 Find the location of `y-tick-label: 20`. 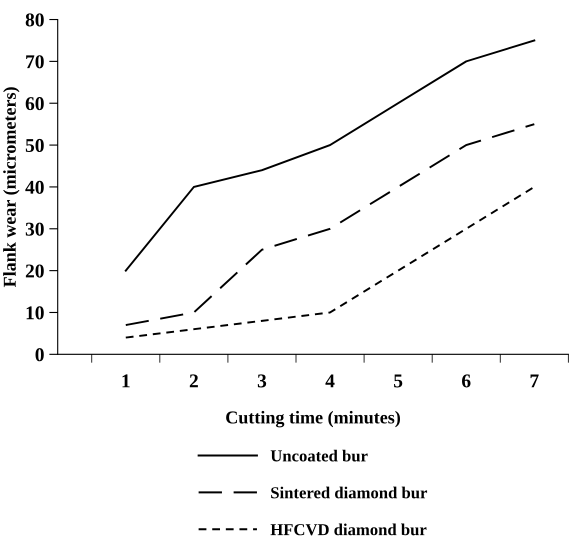

y-tick-label: 20 is located at coordinates (35, 271).